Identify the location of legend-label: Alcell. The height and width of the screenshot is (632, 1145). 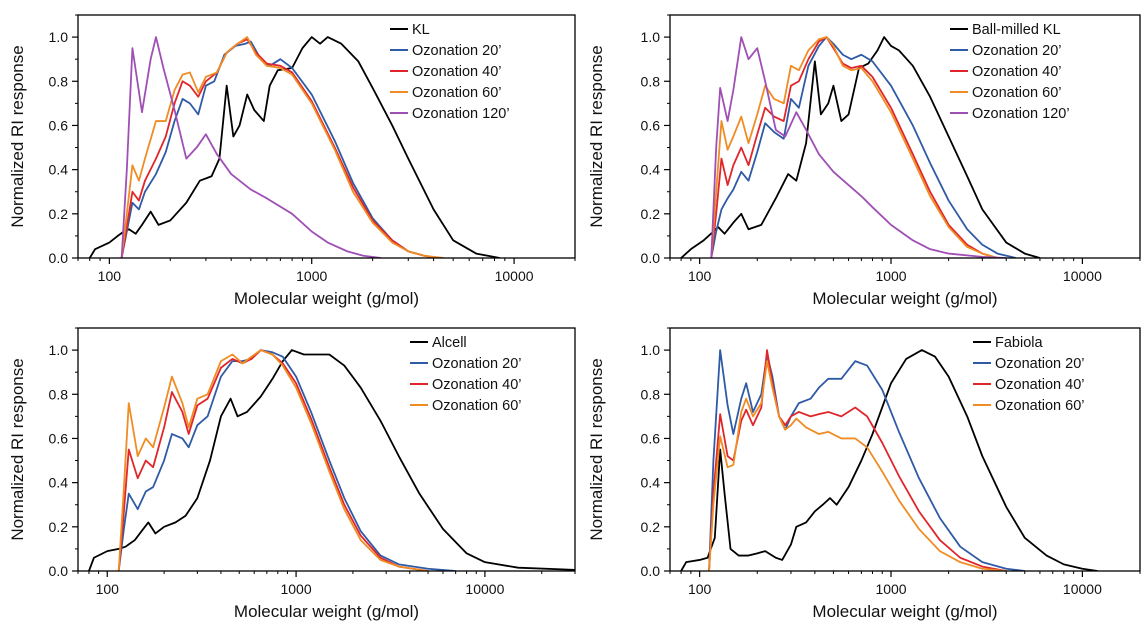
(449, 343).